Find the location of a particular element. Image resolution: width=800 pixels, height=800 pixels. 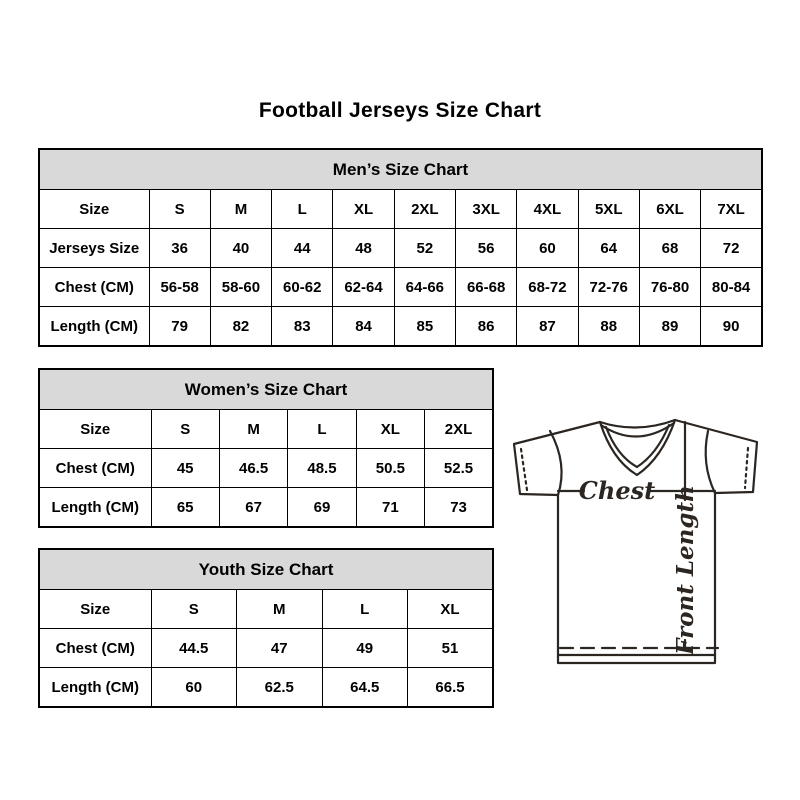

jersey-right-cuff-stitch is located at coordinates (746, 468).